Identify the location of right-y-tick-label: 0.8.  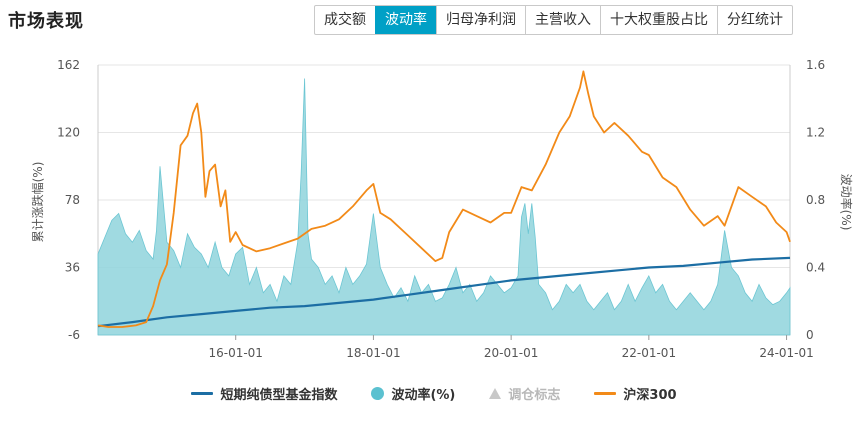
(815, 200).